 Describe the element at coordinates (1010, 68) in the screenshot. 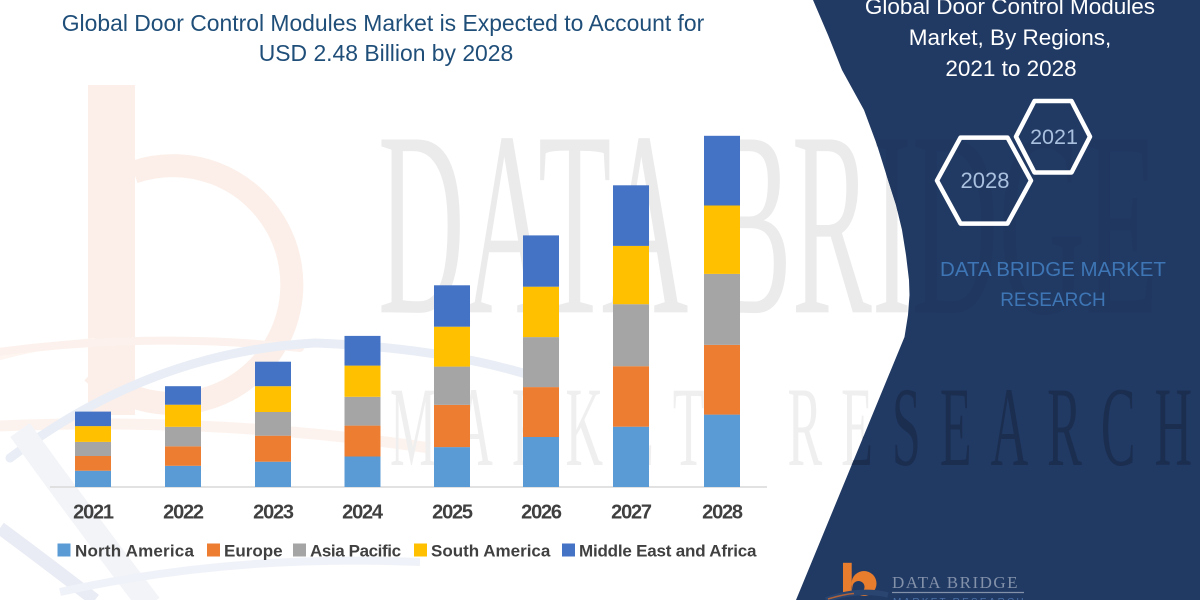

I see `svg-text: 2021 to 2028` at that location.